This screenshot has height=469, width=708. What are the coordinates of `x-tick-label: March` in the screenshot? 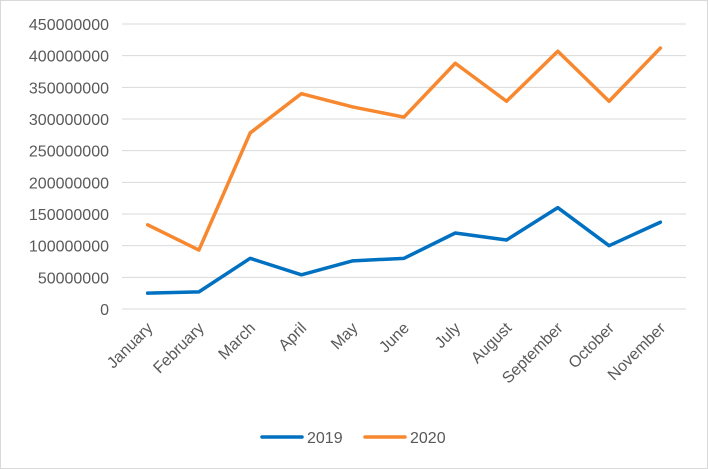 It's located at (237, 341).